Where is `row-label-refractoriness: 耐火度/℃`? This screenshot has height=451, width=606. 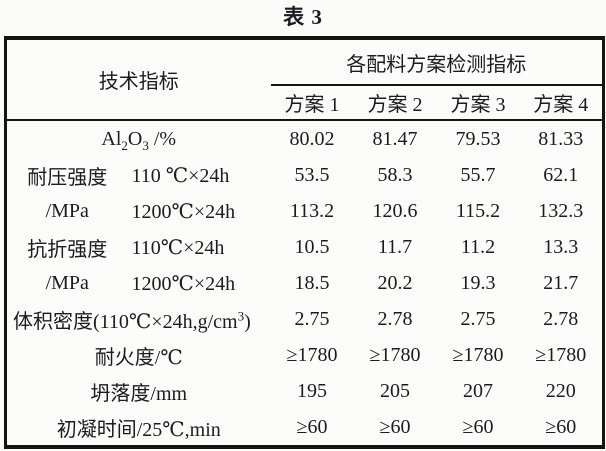
row-label-refractoriness: 耐火度/℃ is located at coordinates (138, 357).